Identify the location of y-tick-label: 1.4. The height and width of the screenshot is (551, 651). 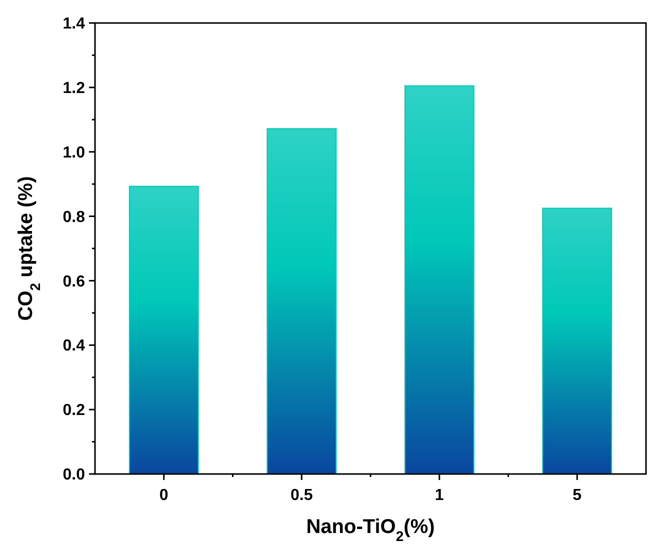
(74, 24).